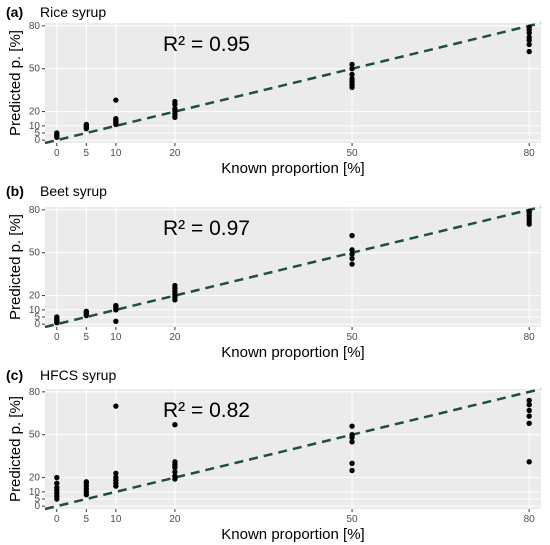 Image resolution: width=550 pixels, height=545 pixels. What do you see at coordinates (35, 26) in the screenshot?
I see `y-tick-label: 80` at bounding box center [35, 26].